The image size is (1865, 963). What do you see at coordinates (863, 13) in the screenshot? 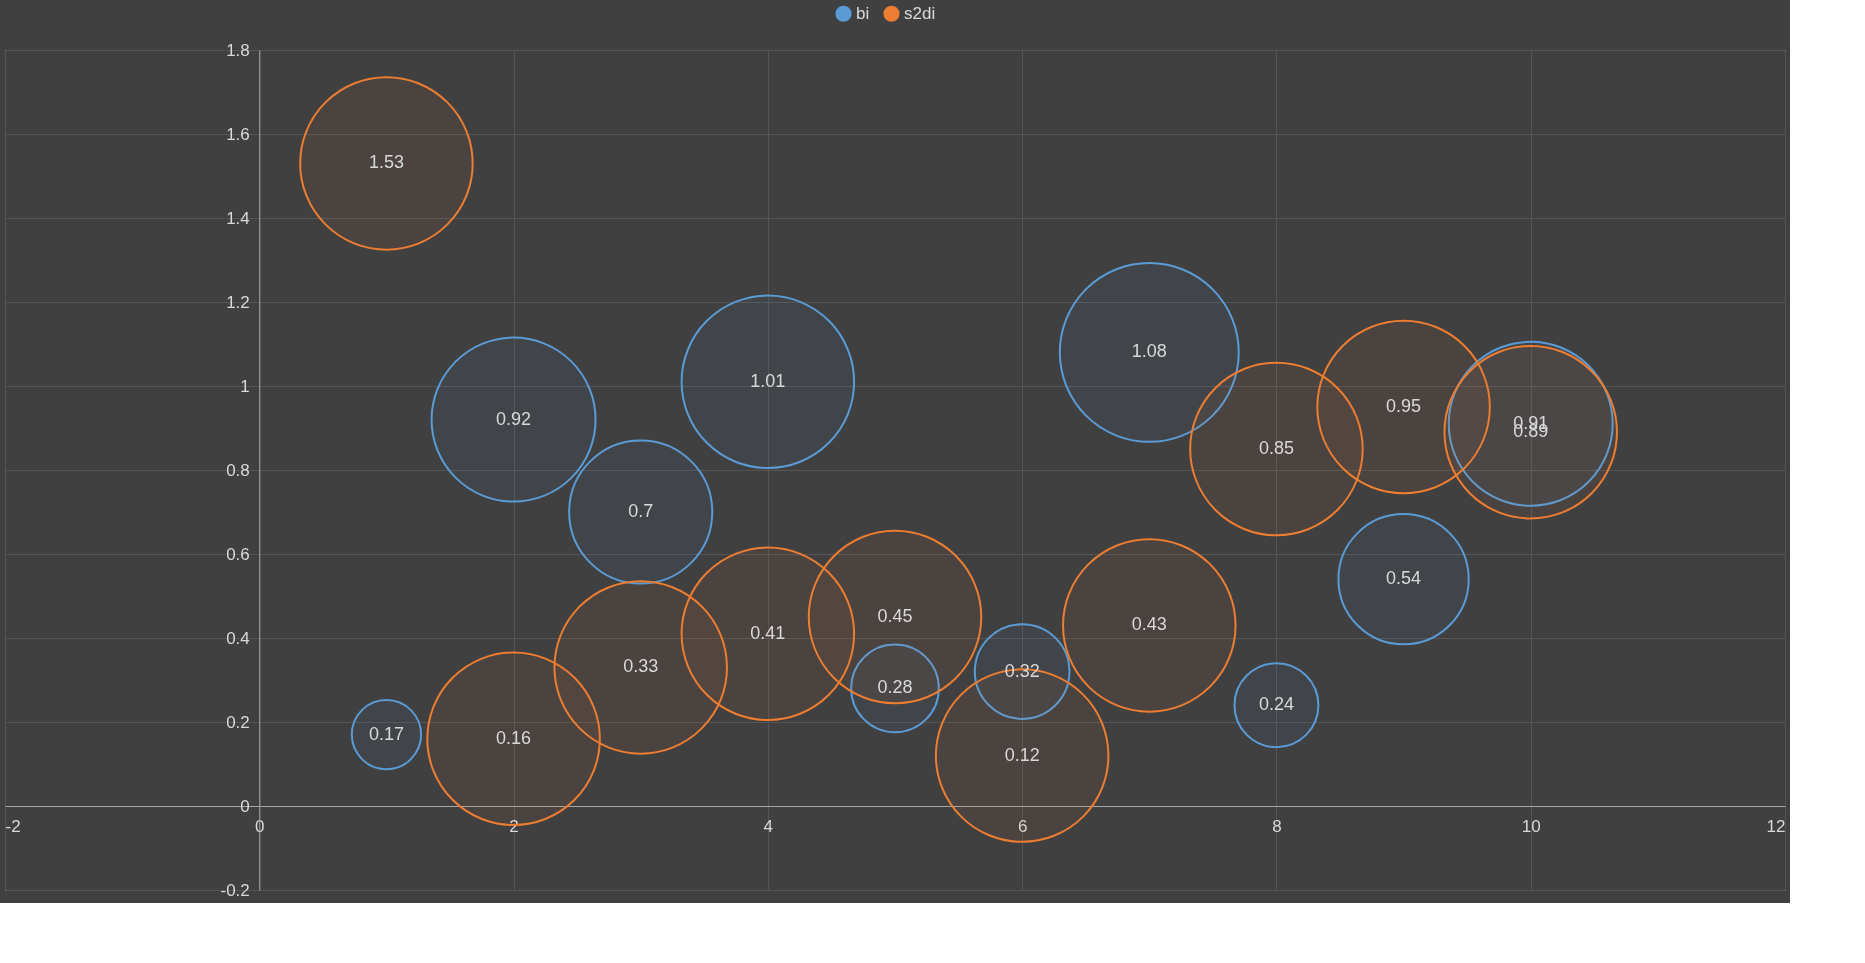
I see `legend-label: bi` at bounding box center [863, 13].